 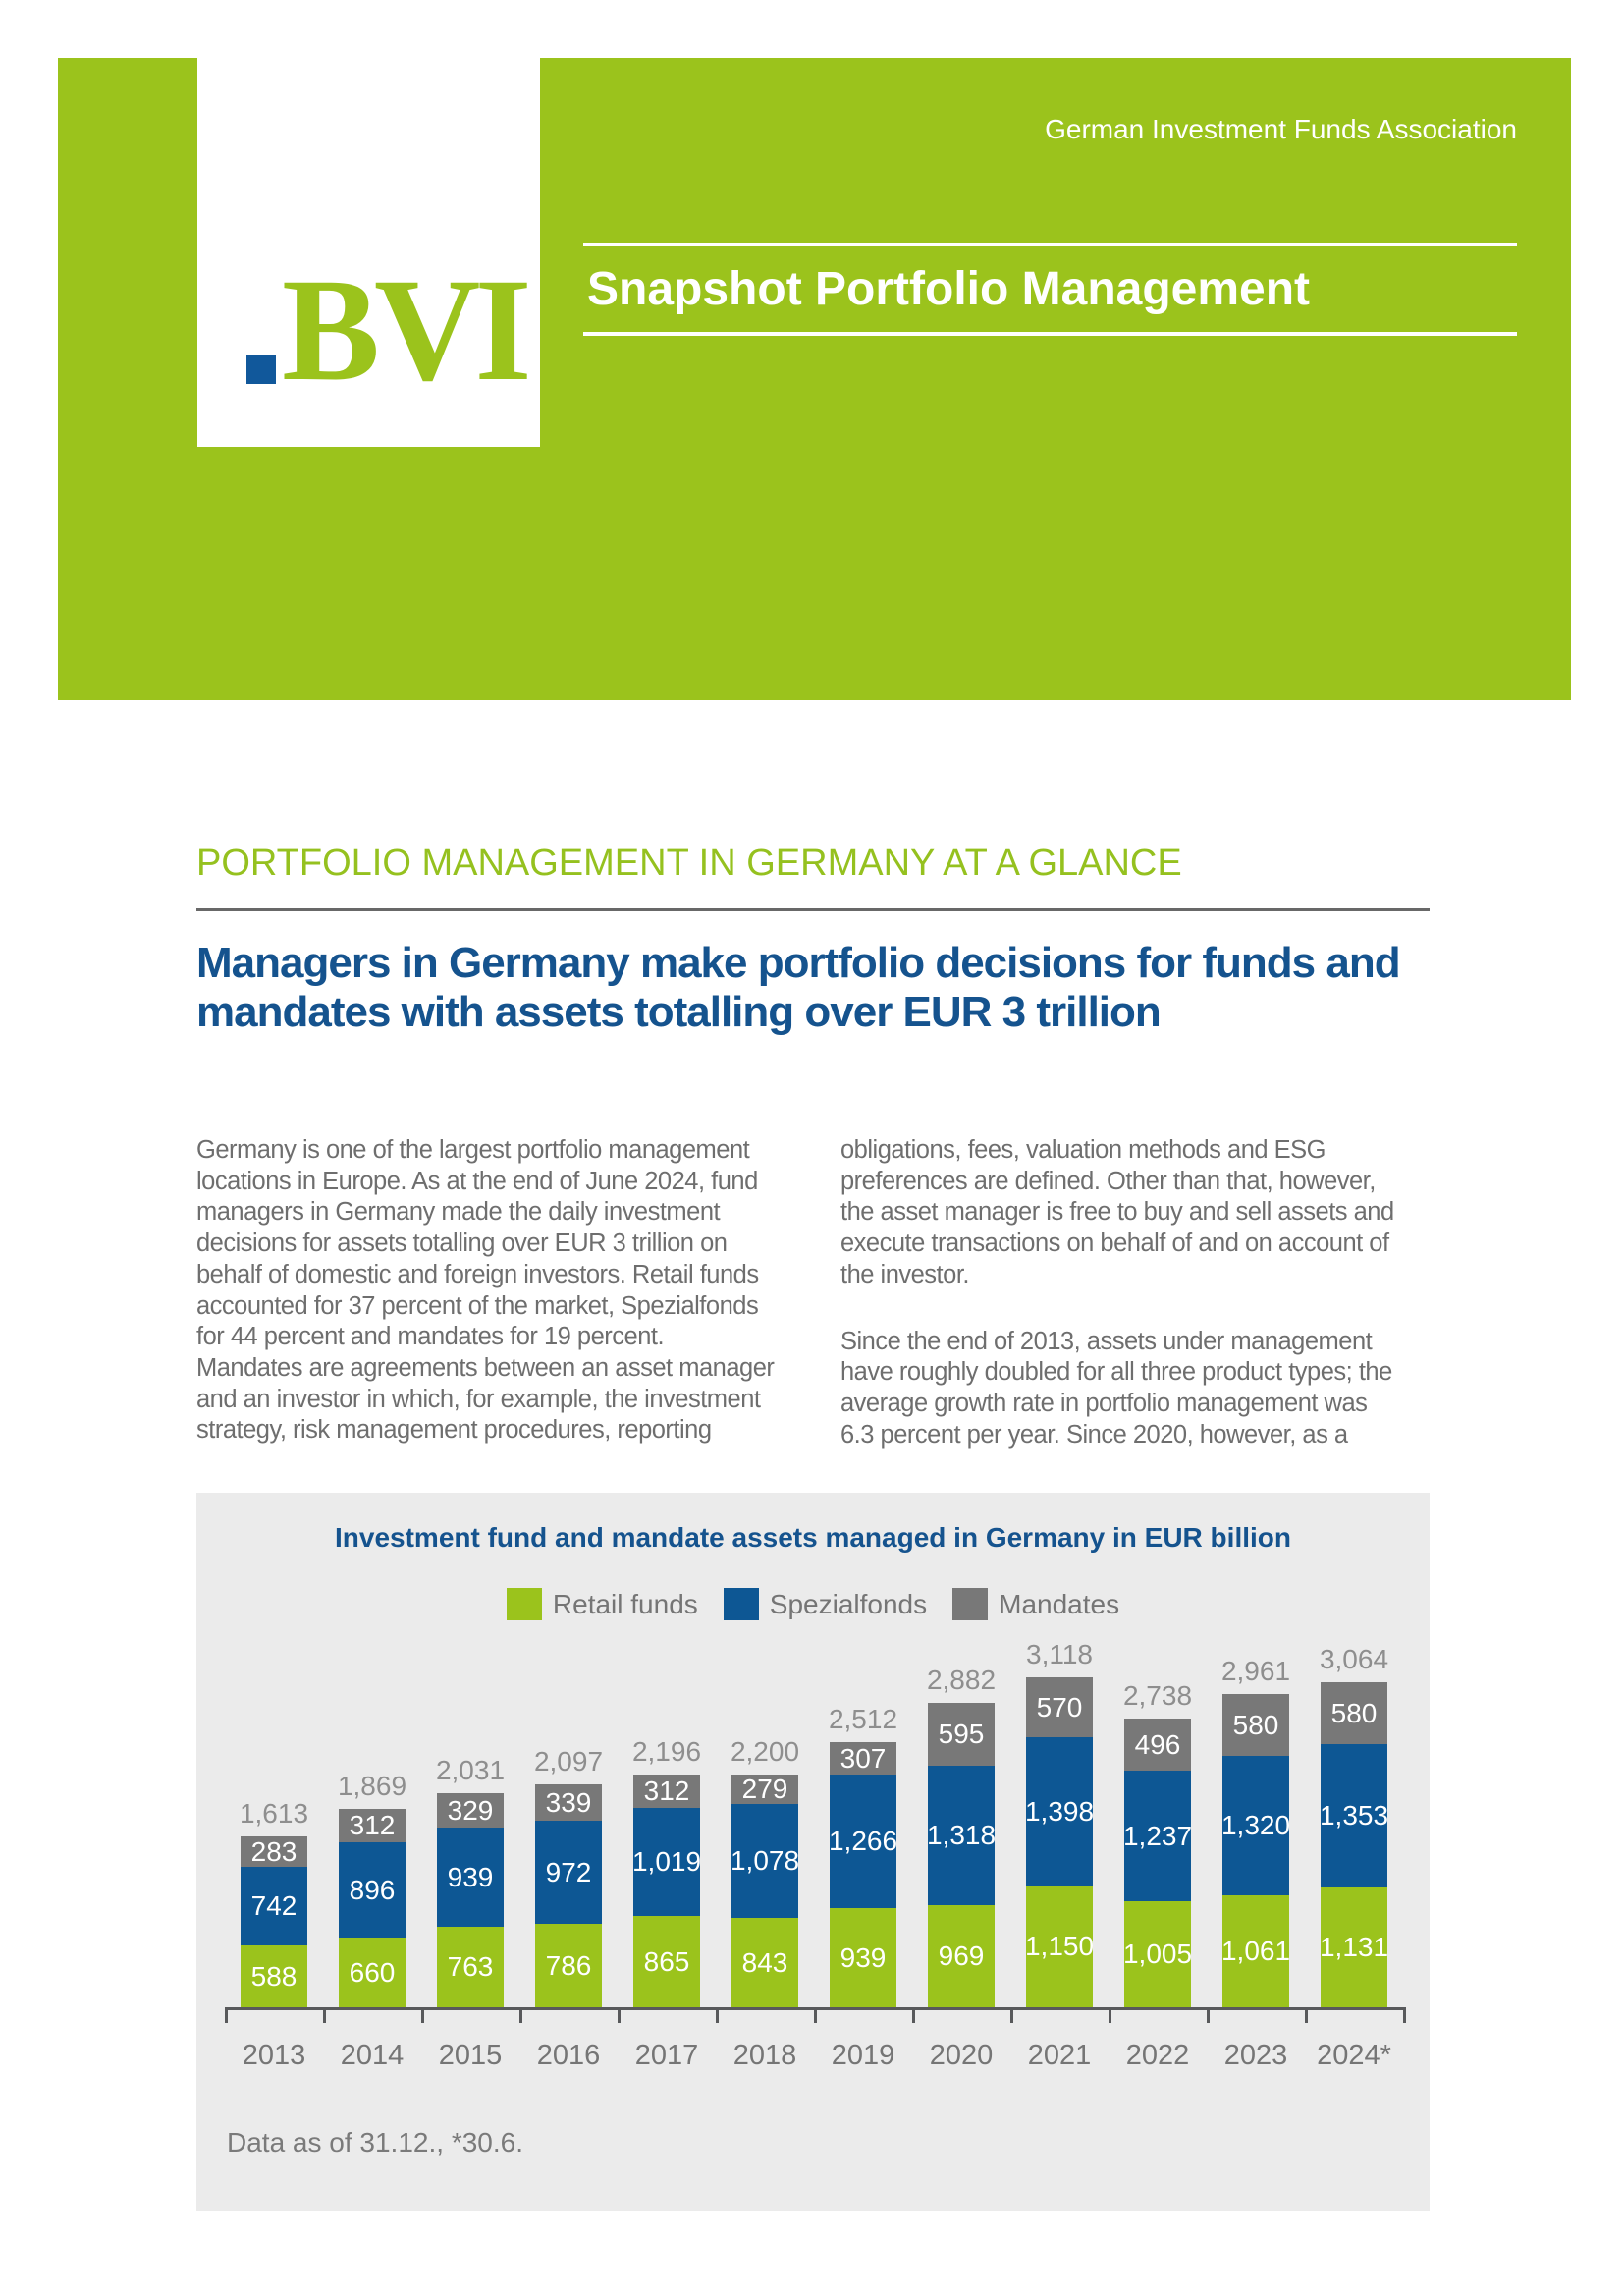 I want to click on bar-total-label: 1,869, so click(x=372, y=1786).